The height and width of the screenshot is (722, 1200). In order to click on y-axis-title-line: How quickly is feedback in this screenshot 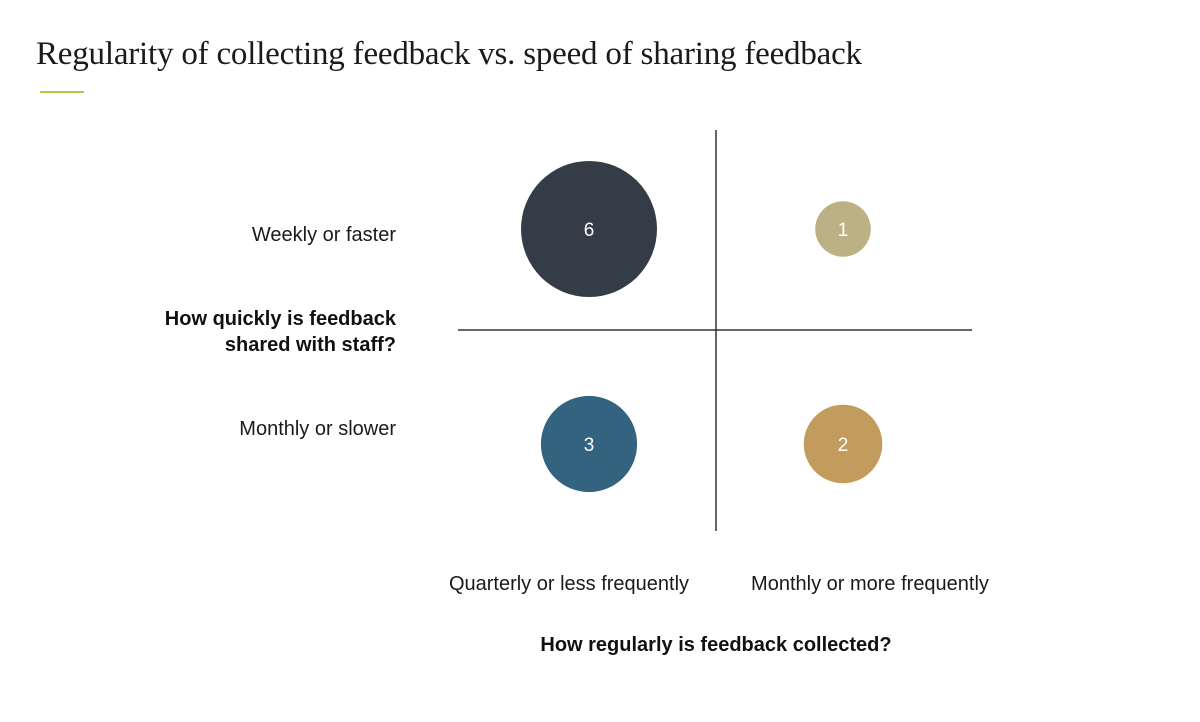, I will do `click(281, 319)`.